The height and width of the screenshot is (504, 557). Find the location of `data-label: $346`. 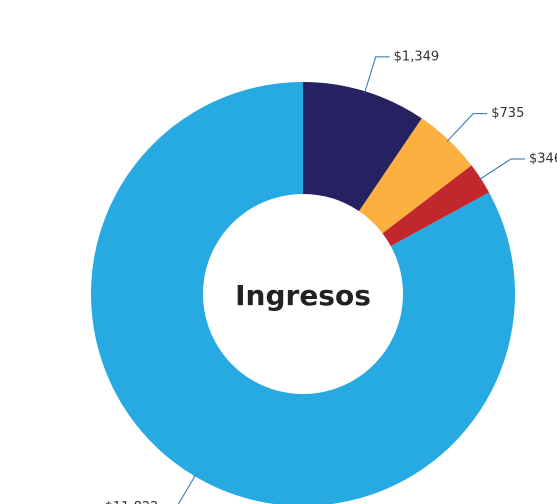

data-label: $346 is located at coordinates (543, 158).